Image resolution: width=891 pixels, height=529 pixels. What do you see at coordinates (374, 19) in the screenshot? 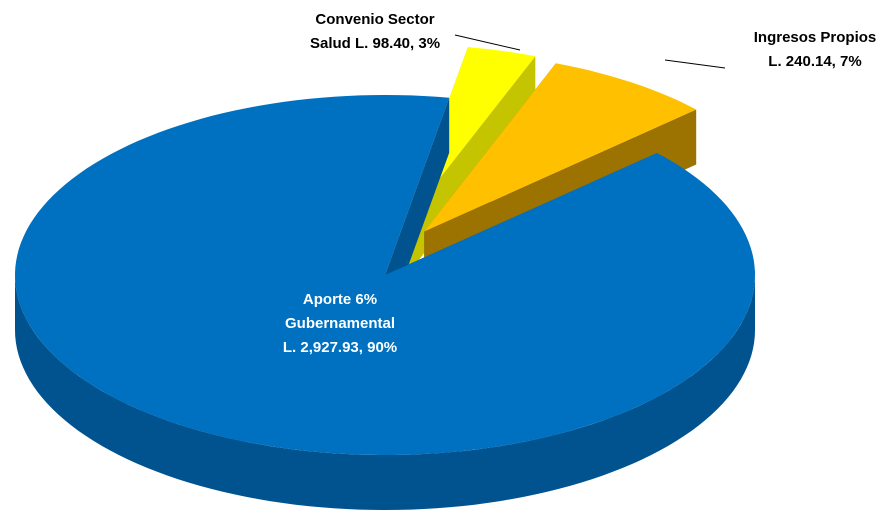
I see `data-label-line: Convenio Sector` at bounding box center [374, 19].